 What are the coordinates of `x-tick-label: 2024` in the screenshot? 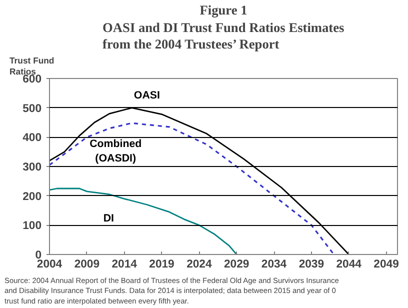 It's located at (199, 264).